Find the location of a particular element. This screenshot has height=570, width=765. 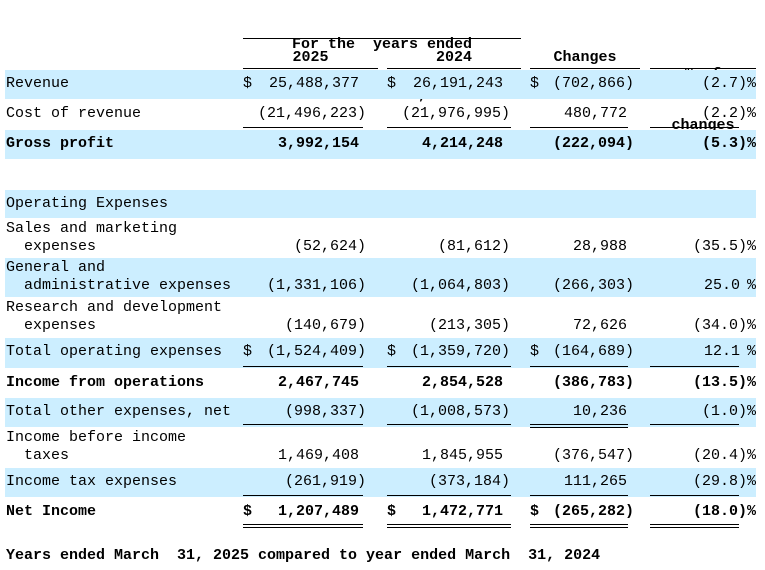

value-v2025: (140,679) is located at coordinates (325, 325).